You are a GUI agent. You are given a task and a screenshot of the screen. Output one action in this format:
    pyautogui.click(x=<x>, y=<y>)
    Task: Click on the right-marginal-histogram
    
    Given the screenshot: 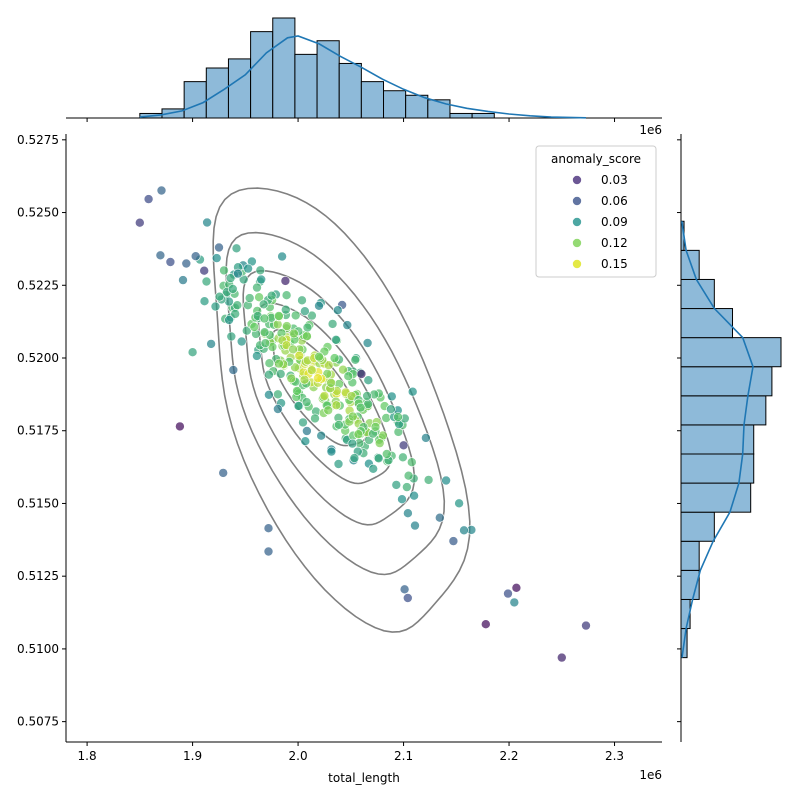 What is the action you would take?
    pyautogui.click(x=731, y=438)
    